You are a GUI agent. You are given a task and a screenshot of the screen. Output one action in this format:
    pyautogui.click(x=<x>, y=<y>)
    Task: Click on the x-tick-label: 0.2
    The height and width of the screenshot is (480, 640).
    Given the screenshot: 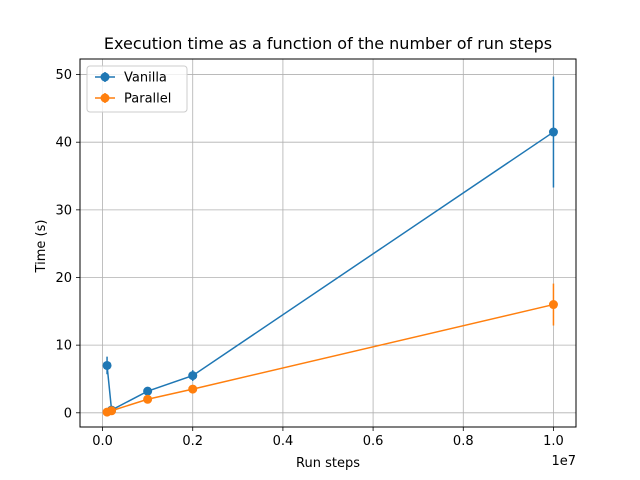 What is the action you would take?
    pyautogui.click(x=192, y=441)
    